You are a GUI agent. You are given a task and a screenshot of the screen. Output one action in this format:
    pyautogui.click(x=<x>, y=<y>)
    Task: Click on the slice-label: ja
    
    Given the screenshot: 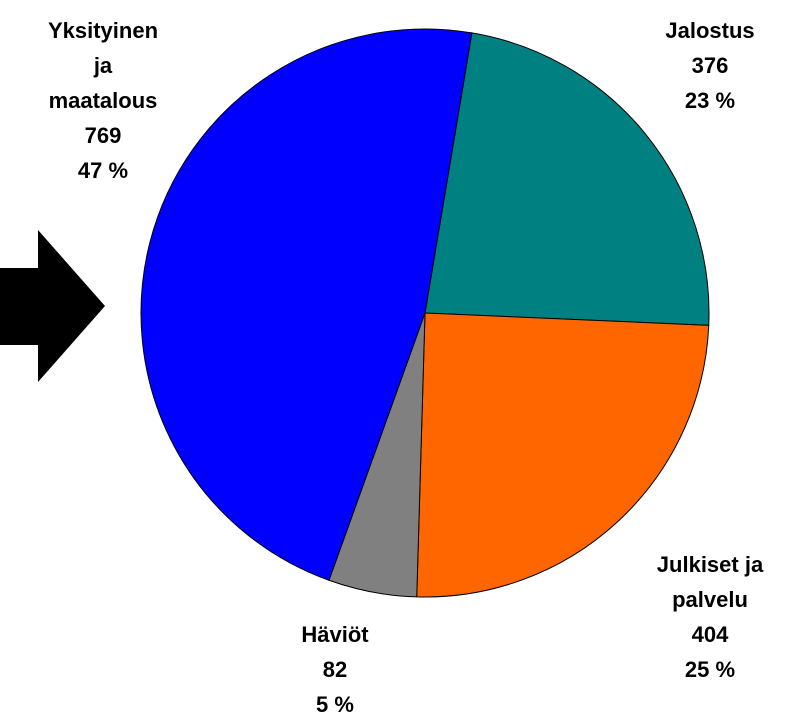 What is the action you would take?
    pyautogui.click(x=103, y=65)
    